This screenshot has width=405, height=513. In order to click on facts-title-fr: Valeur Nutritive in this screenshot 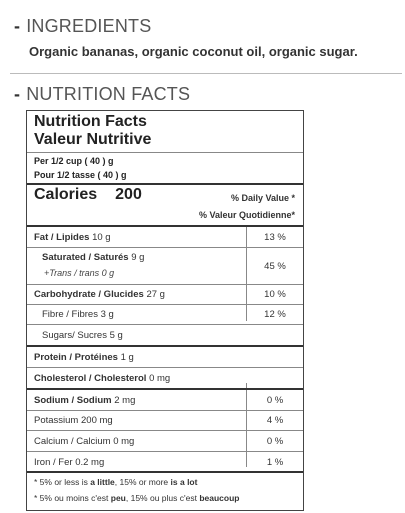, I will do `click(93, 139)`.